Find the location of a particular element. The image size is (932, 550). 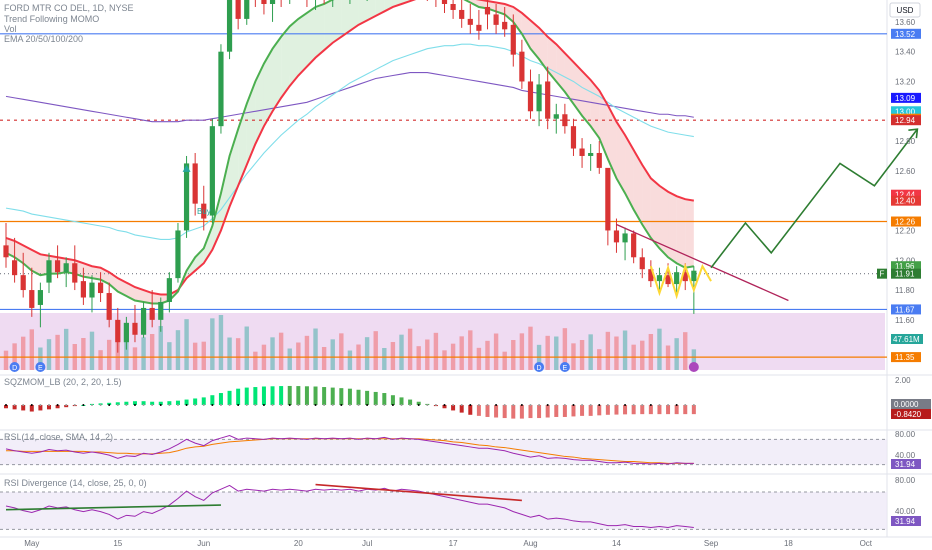

event-flag-icon is located at coordinates (693, 367).